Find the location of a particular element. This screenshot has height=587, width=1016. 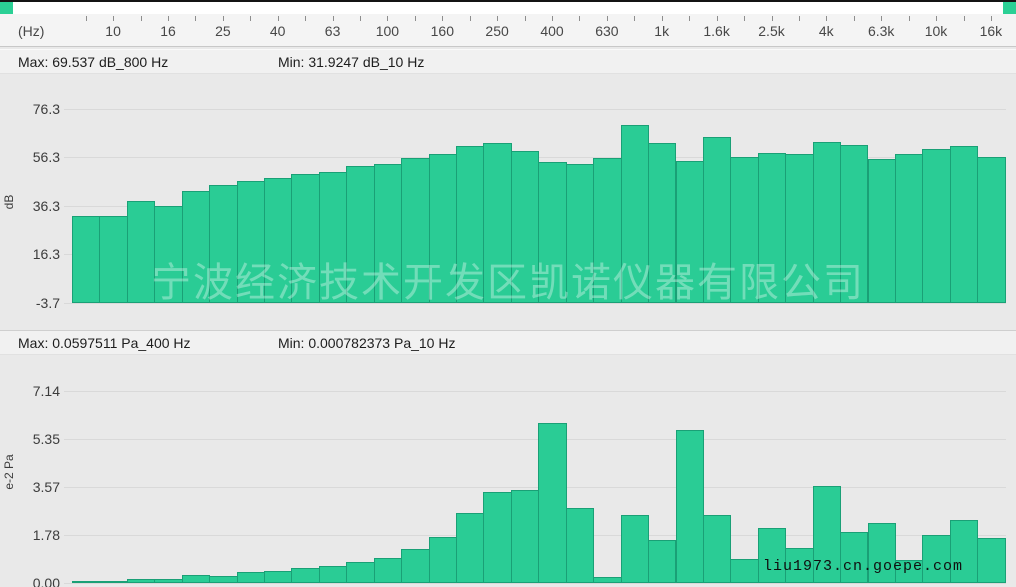

spectrum-bar-16khz is located at coordinates (991, 229).